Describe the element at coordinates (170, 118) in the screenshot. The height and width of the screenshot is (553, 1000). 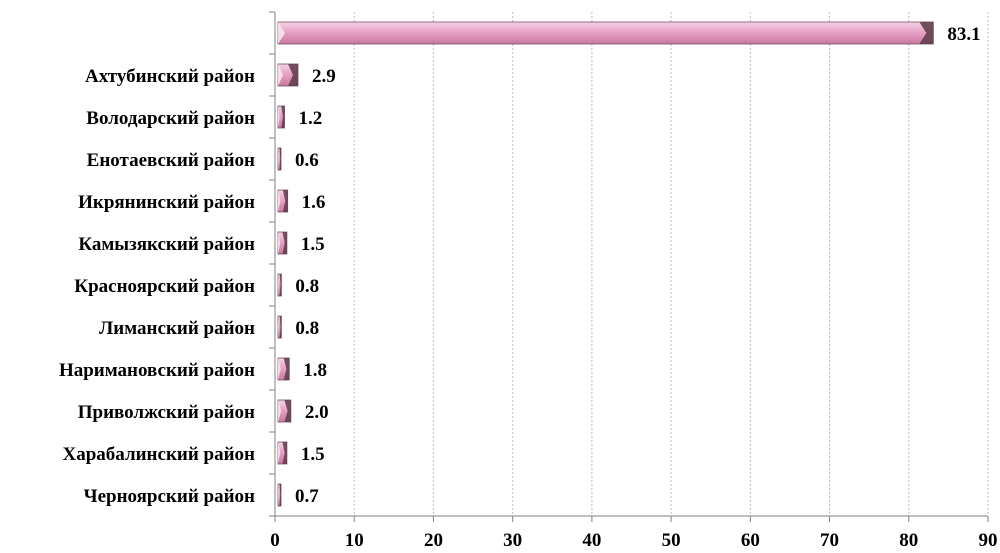
I see `category-label: Володарский район` at that location.